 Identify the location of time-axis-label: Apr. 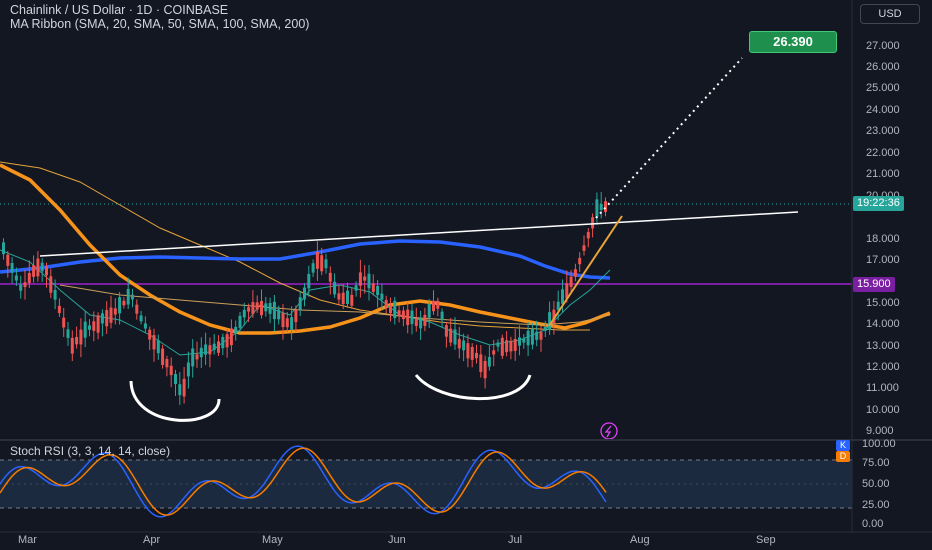
(152, 540).